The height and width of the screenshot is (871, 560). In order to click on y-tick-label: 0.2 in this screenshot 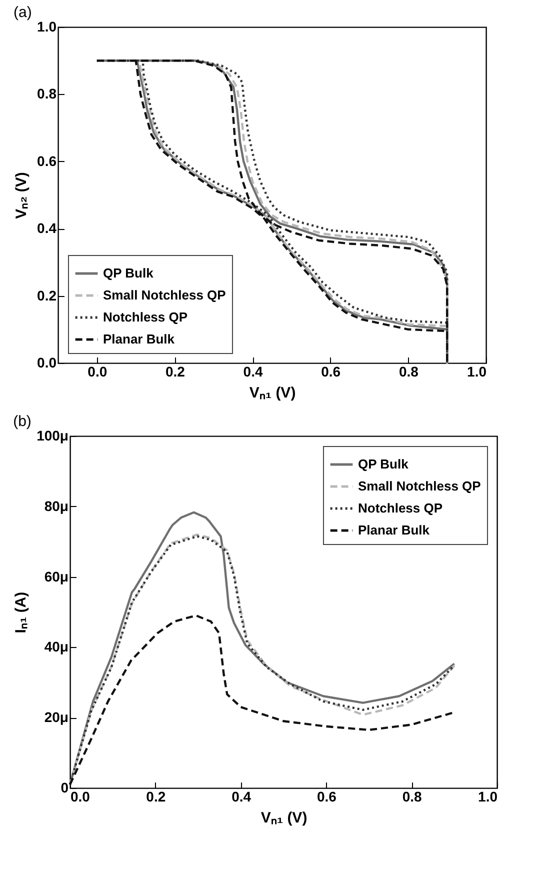, I will do `click(47, 295)`.